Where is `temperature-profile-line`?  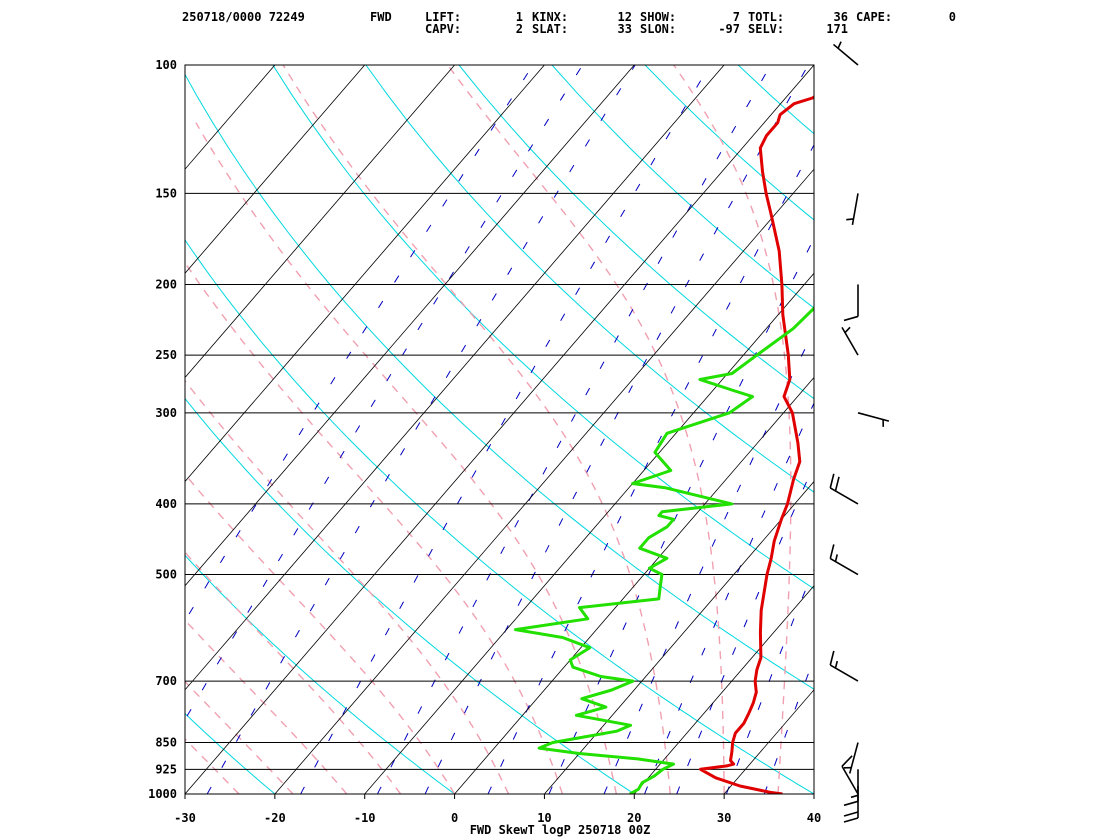
temperature-profile-line is located at coordinates (756, 444).